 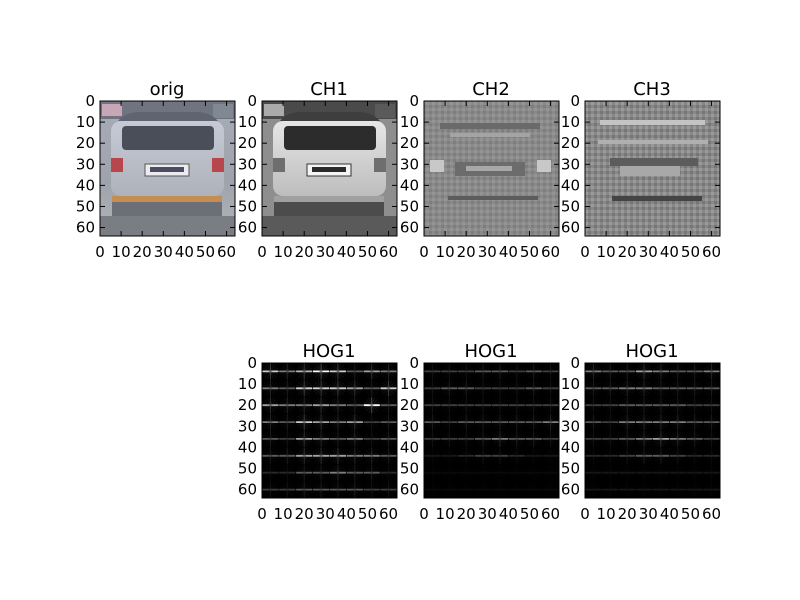 I want to click on x-tick-label: 40, so click(x=508, y=514).